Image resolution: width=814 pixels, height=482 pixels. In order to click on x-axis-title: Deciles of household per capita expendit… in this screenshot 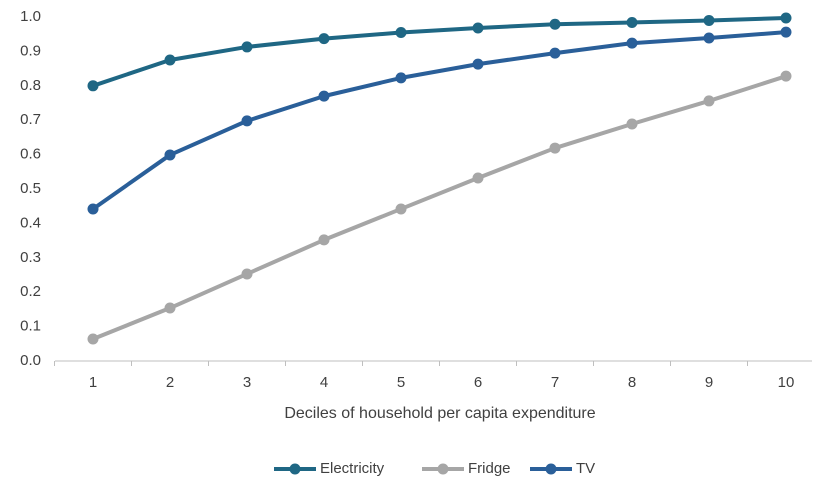, I will do `click(439, 413)`.